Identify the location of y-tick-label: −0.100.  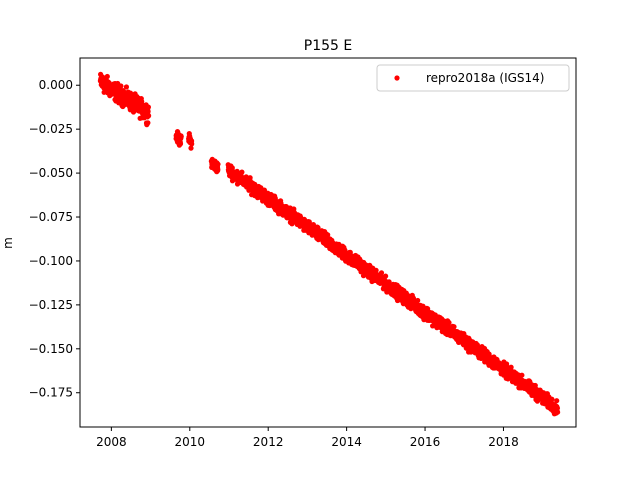
(51, 261).